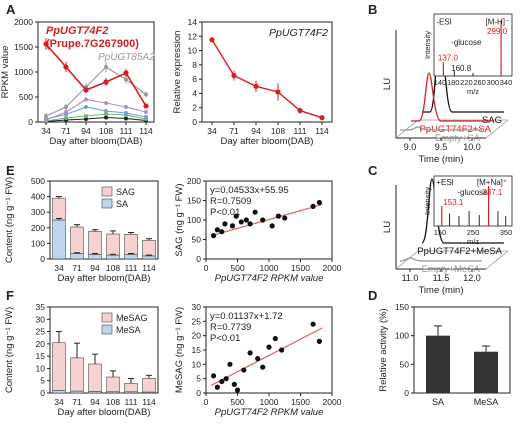  Describe the element at coordinates (26, 97) in the screenshot. I see `y-tick-label: 500` at that location.